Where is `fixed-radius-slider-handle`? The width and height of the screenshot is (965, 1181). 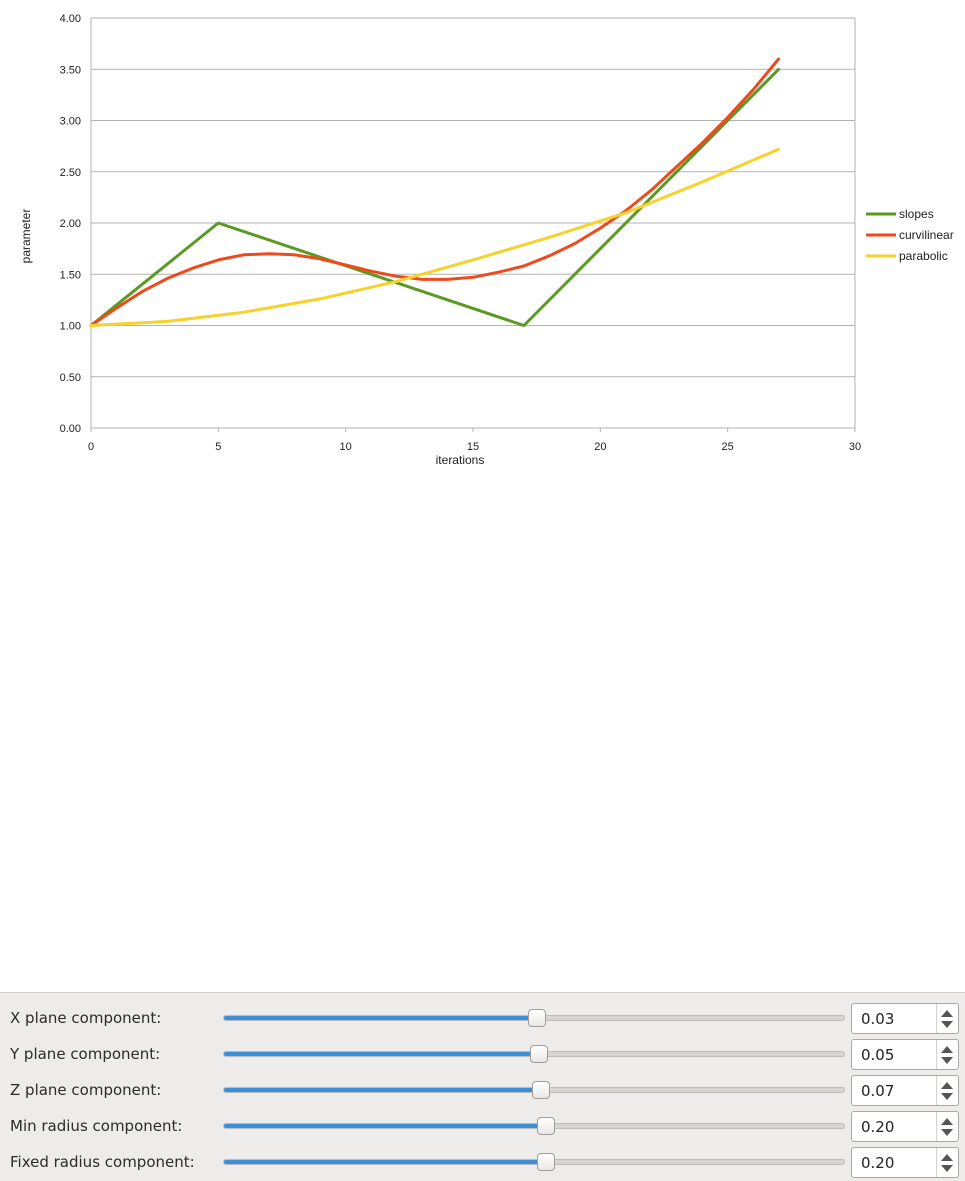 fixed-radius-slider-handle is located at coordinates (546, 1162).